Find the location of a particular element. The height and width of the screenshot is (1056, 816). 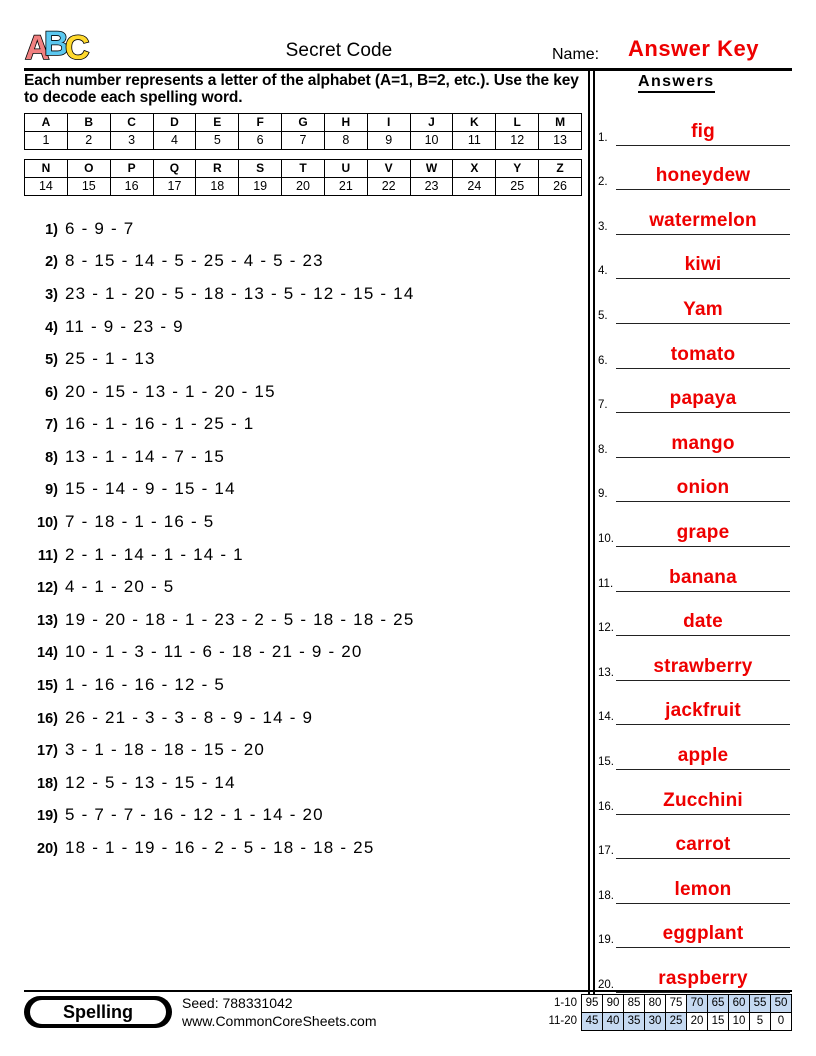

answer-word: mango is located at coordinates (703, 443).